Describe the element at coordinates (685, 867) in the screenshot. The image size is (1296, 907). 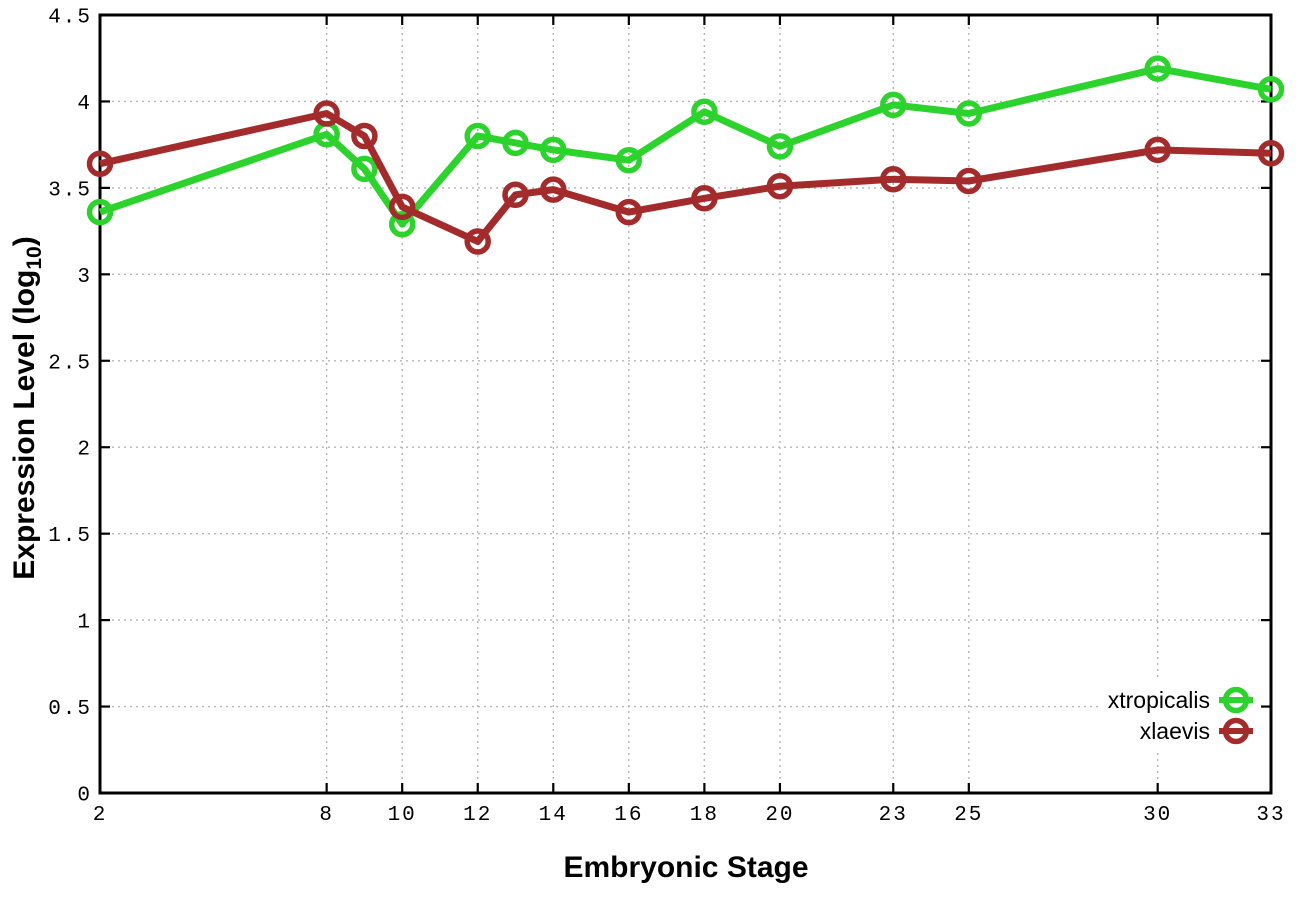
I see `x-axis-title: Embryonic Stage` at that location.